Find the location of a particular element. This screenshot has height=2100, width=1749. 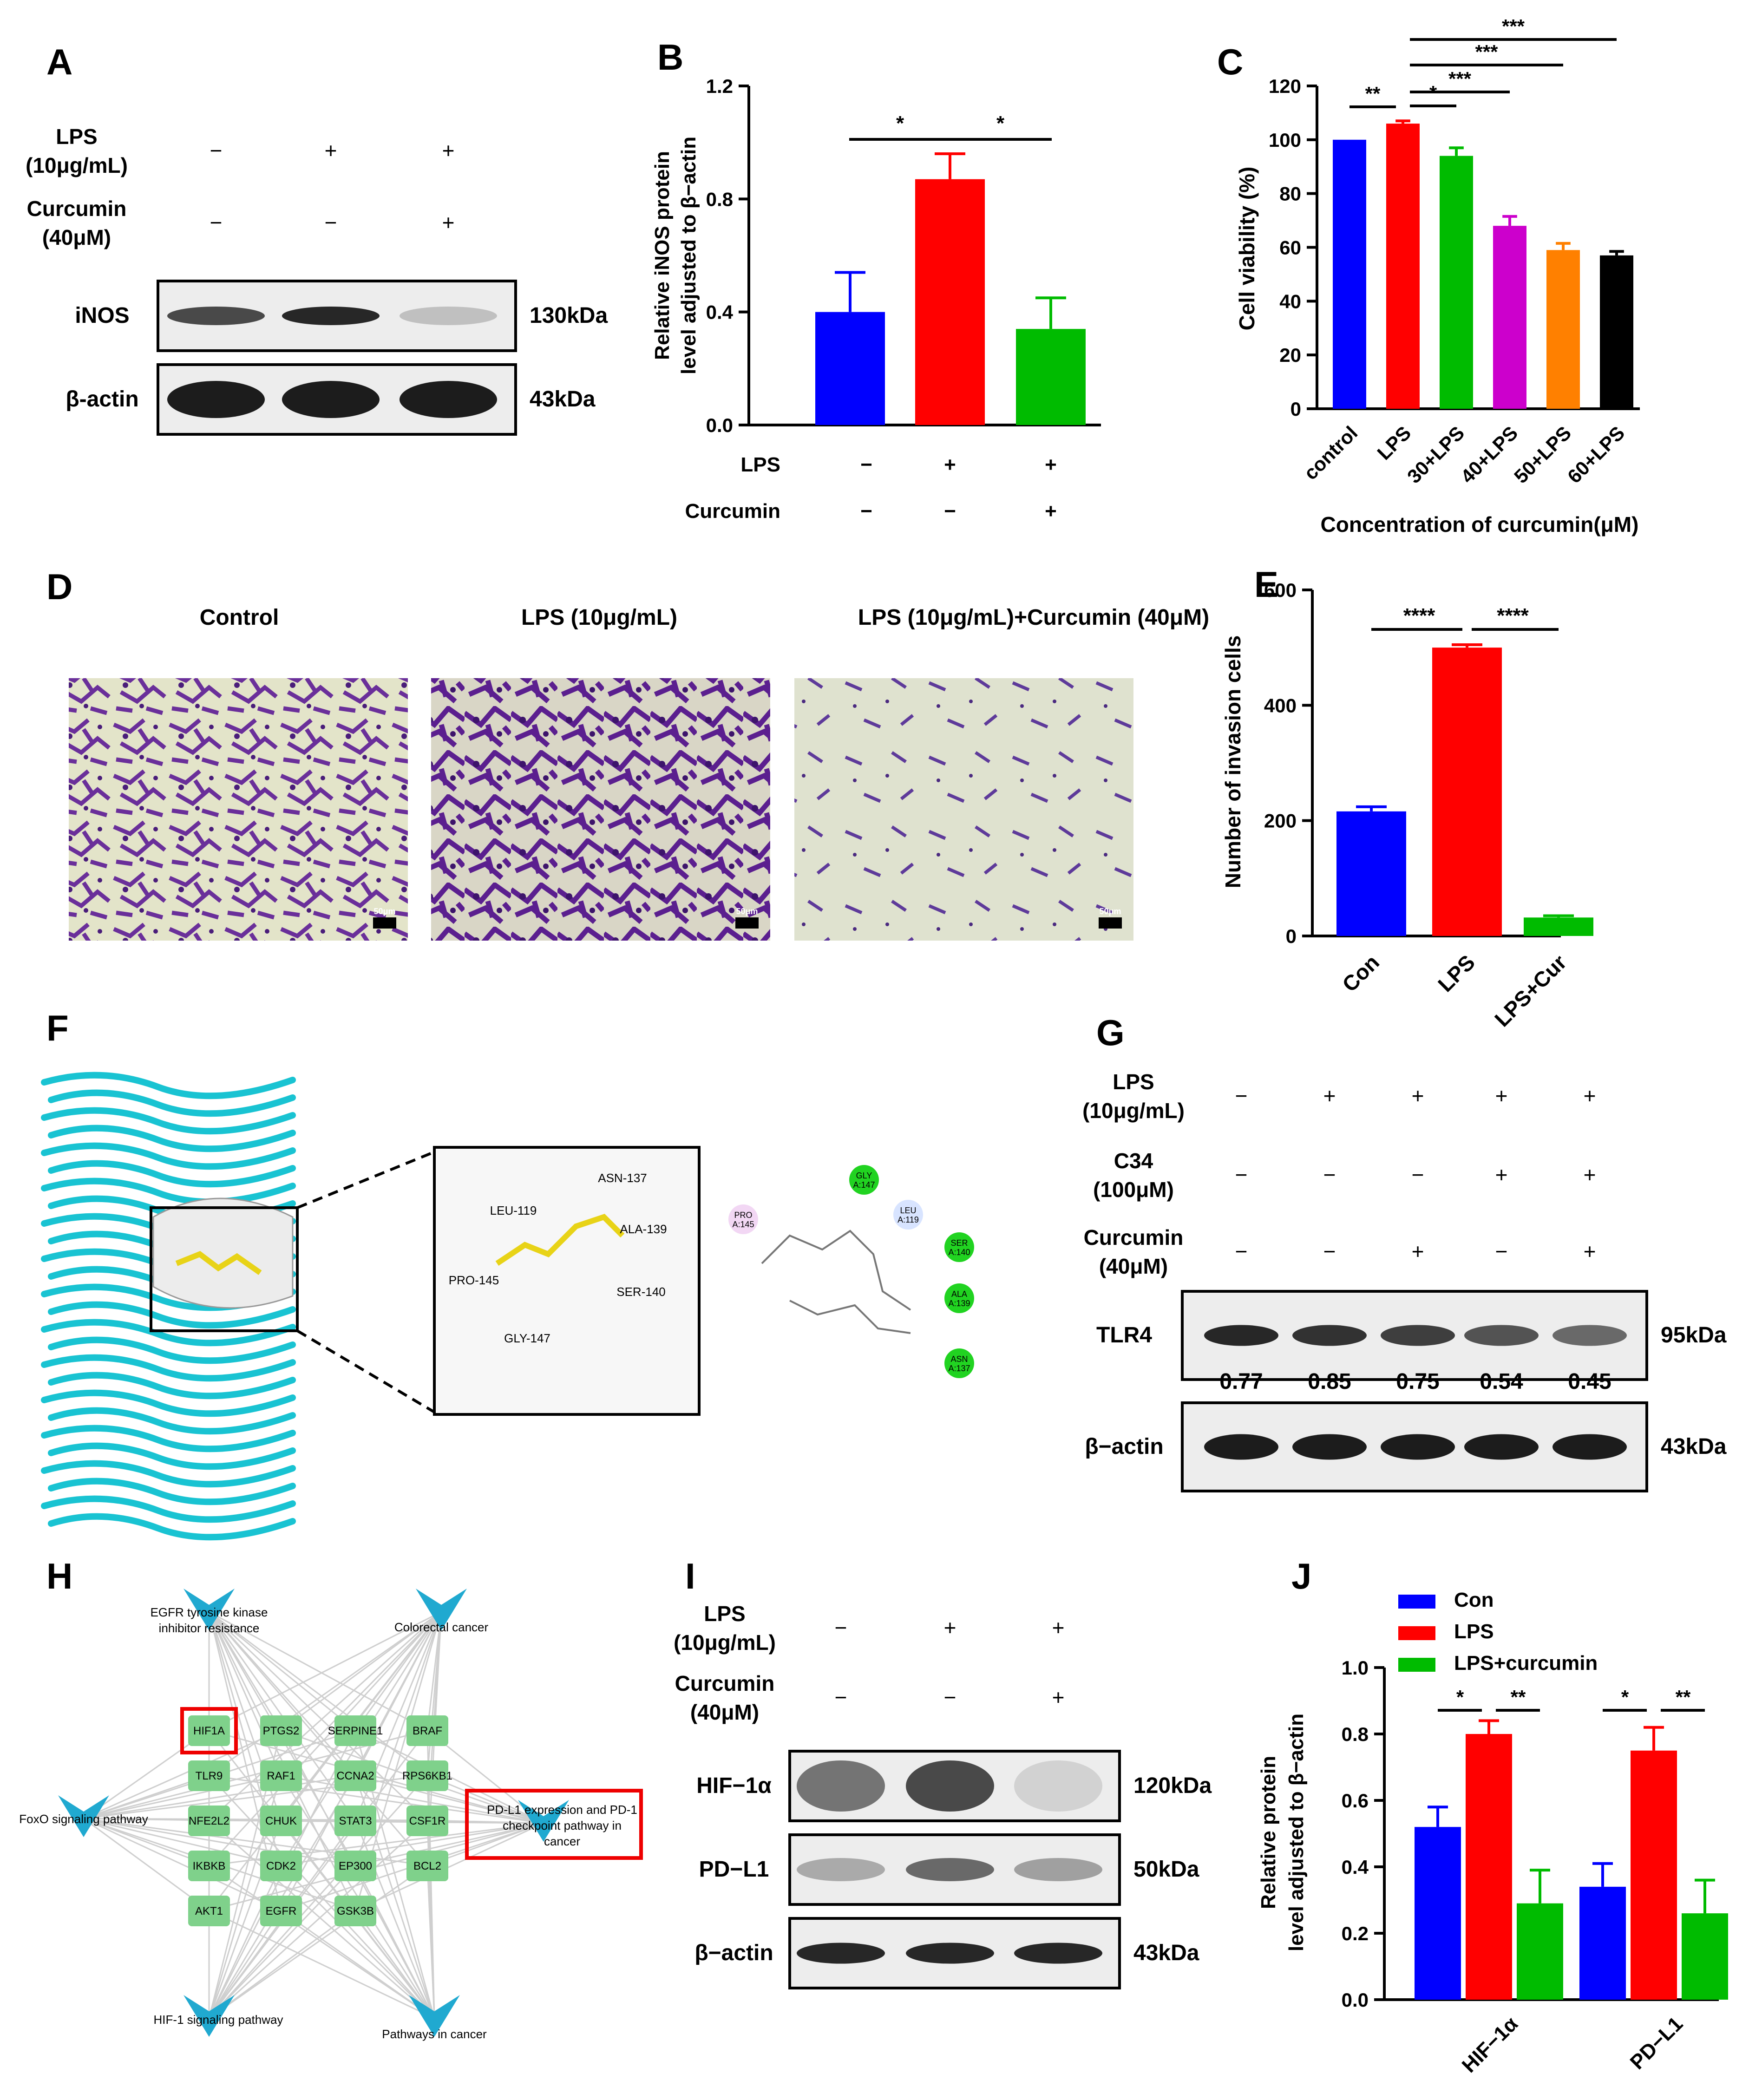

gene-label: EGFR is located at coordinates (281, 1911).